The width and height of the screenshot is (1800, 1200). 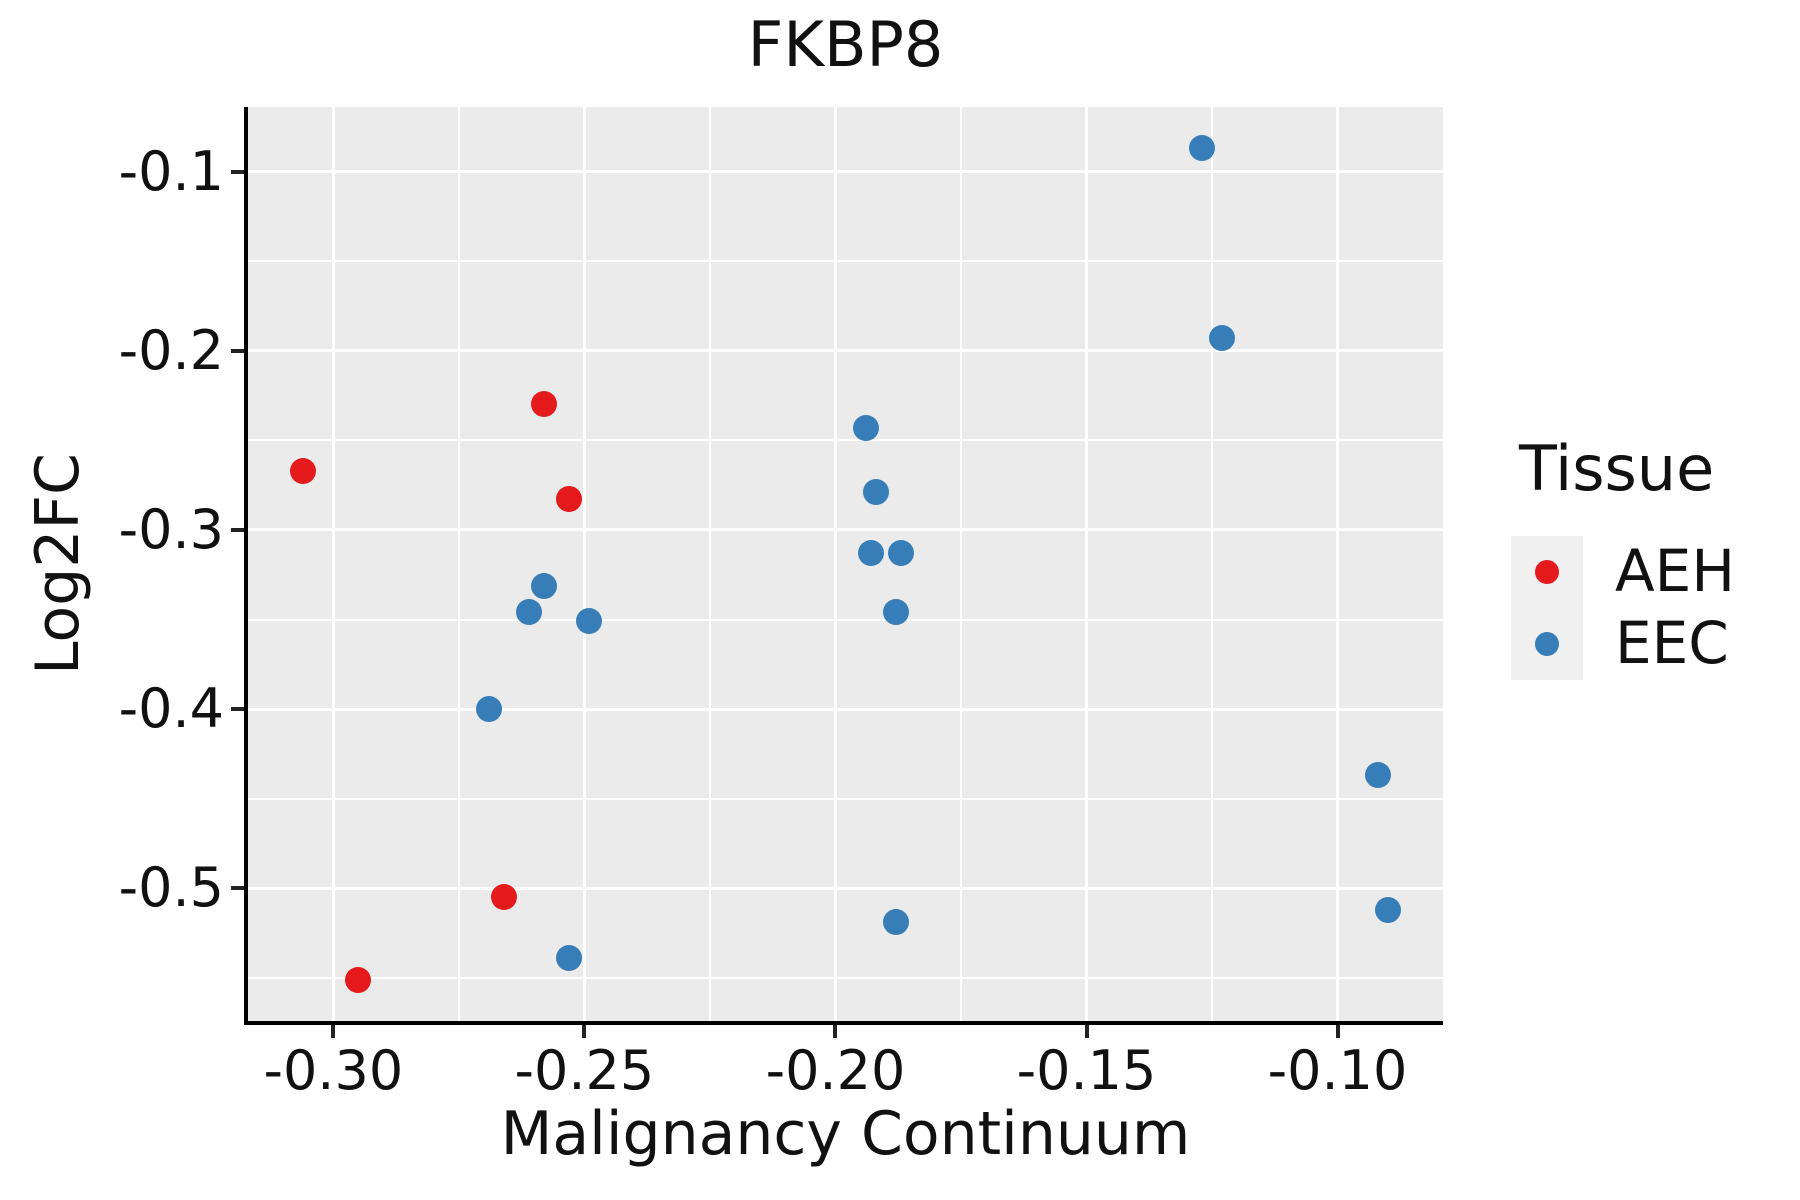 What do you see at coordinates (171, 350) in the screenshot?
I see `y-tick-label: -0.2` at bounding box center [171, 350].